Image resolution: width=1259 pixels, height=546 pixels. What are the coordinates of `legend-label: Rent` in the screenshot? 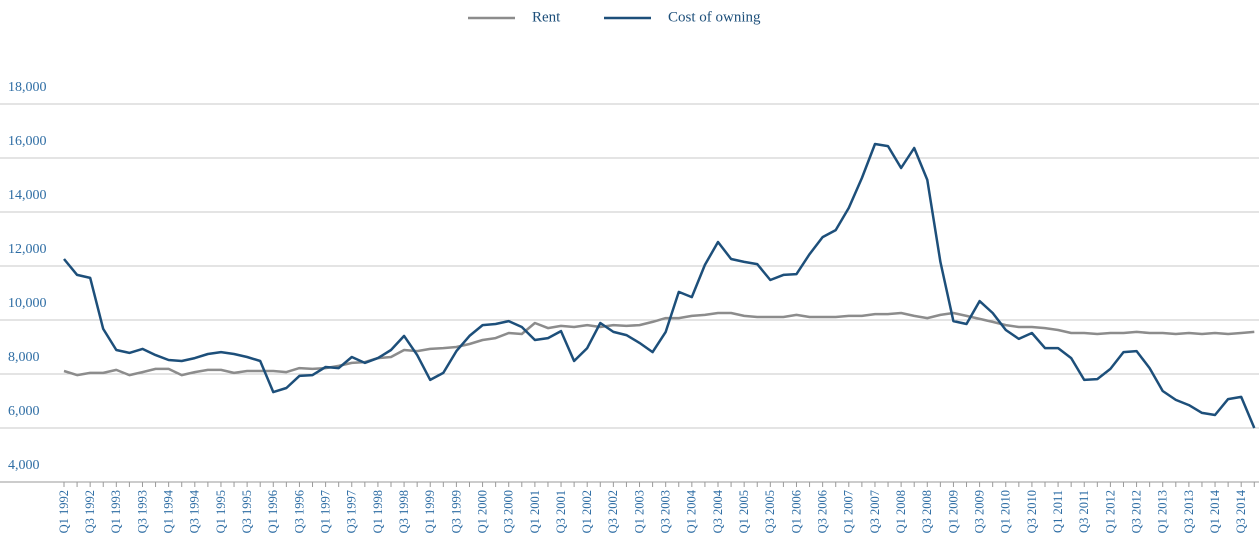 It's located at (546, 17).